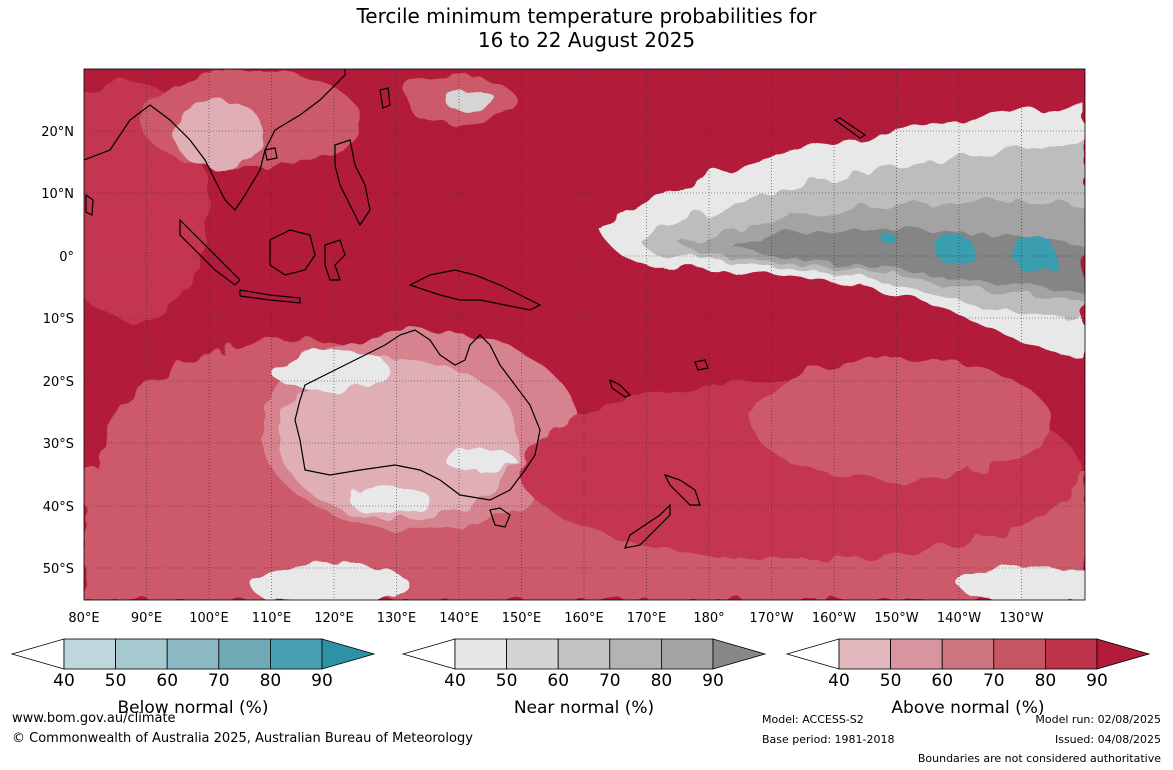 The image size is (1173, 770). What do you see at coordinates (272, 618) in the screenshot?
I see `lon-label: 110°E` at bounding box center [272, 618].